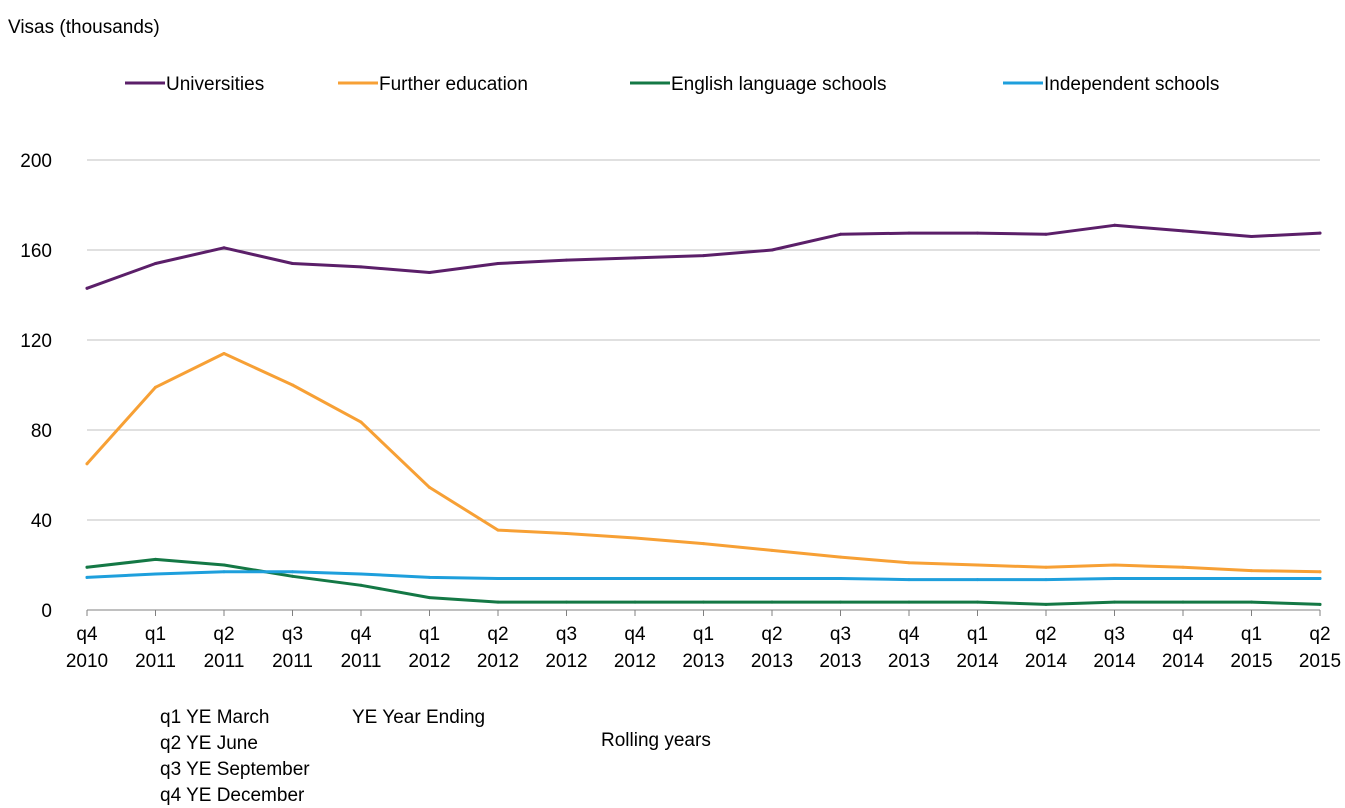  I want to click on y-tick-label: 40, so click(41, 521).